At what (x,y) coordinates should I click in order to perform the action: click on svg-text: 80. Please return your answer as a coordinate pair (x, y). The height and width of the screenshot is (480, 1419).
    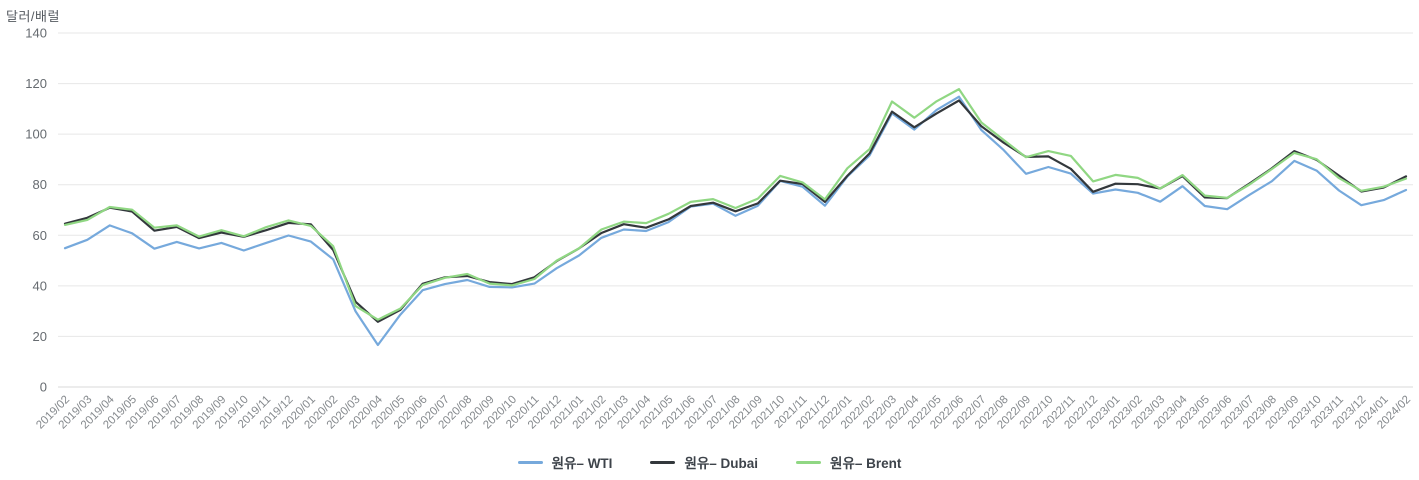
    Looking at the image, I should click on (40, 184).